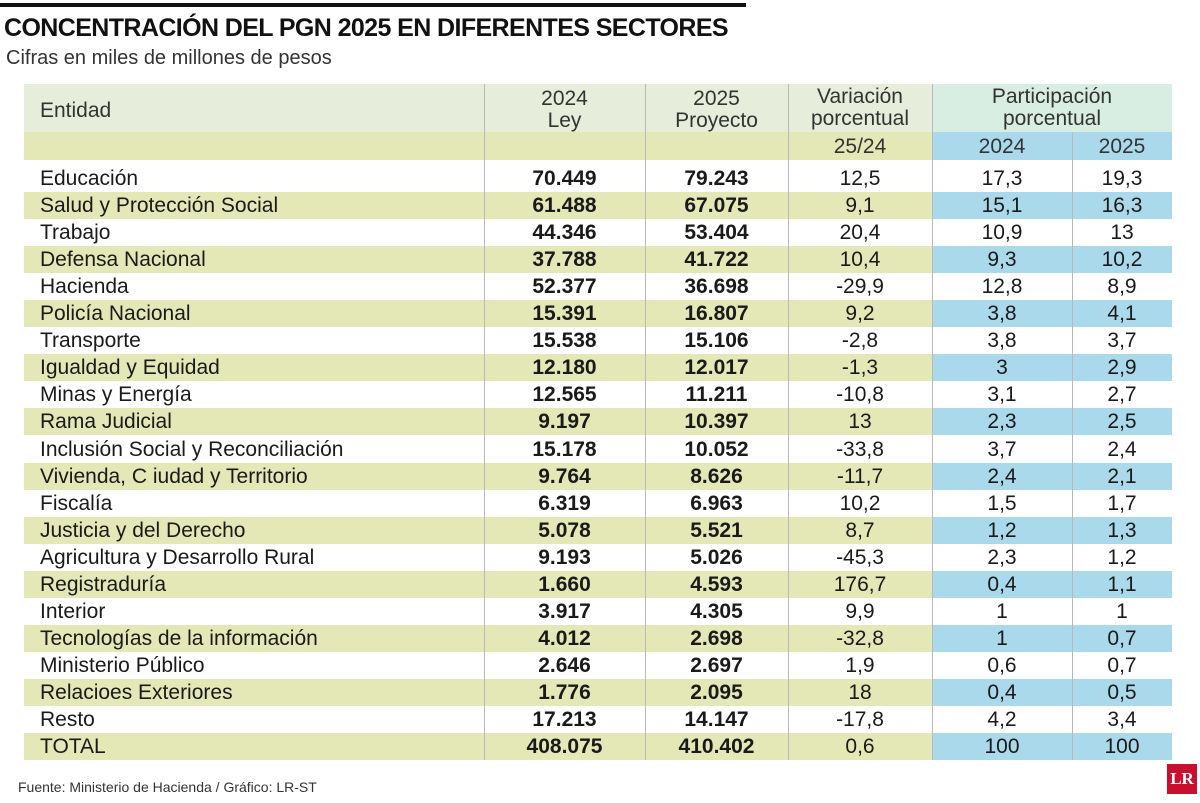  What do you see at coordinates (860, 178) in the screenshot?
I see `value-cell: 12,5` at bounding box center [860, 178].